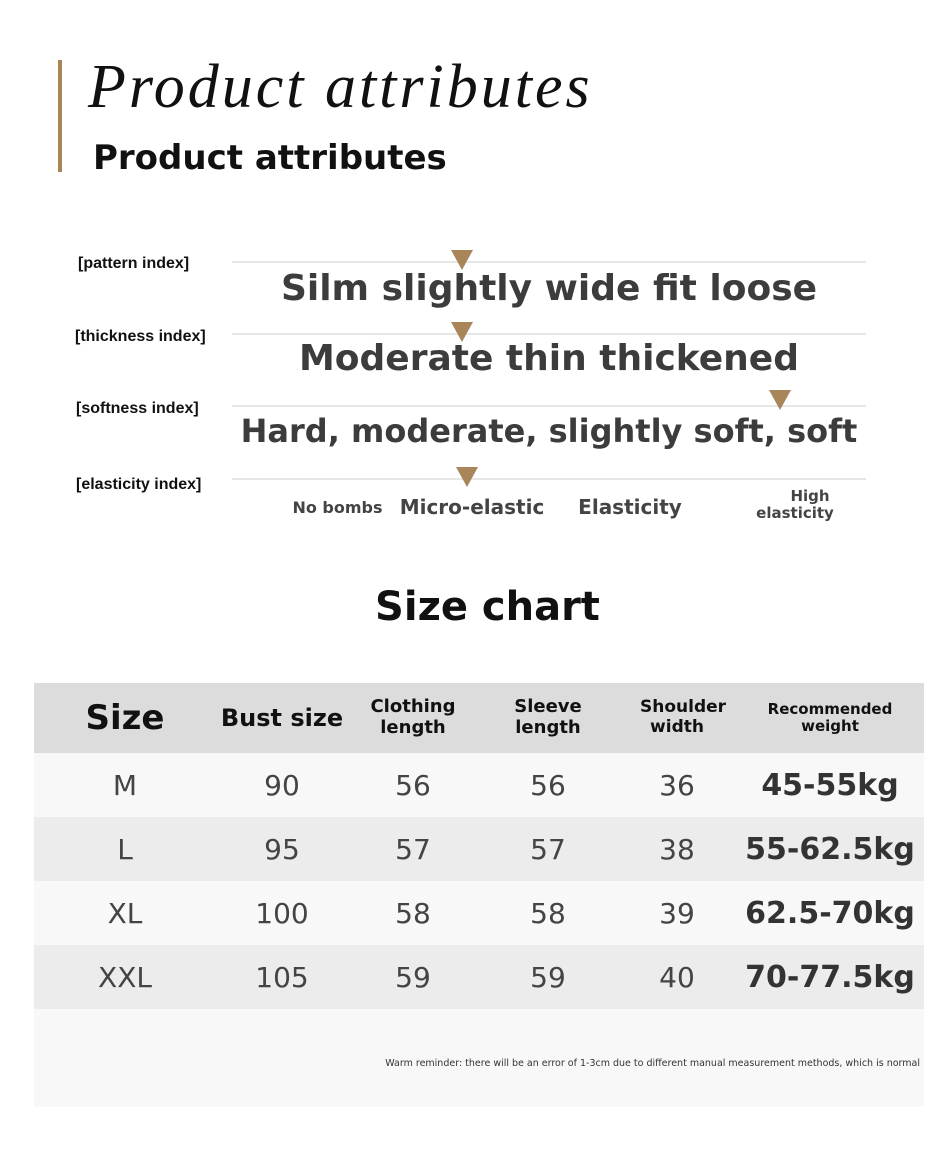 This screenshot has width=950, height=1149. What do you see at coordinates (282, 849) in the screenshot?
I see `table-cell: 95` at bounding box center [282, 849].